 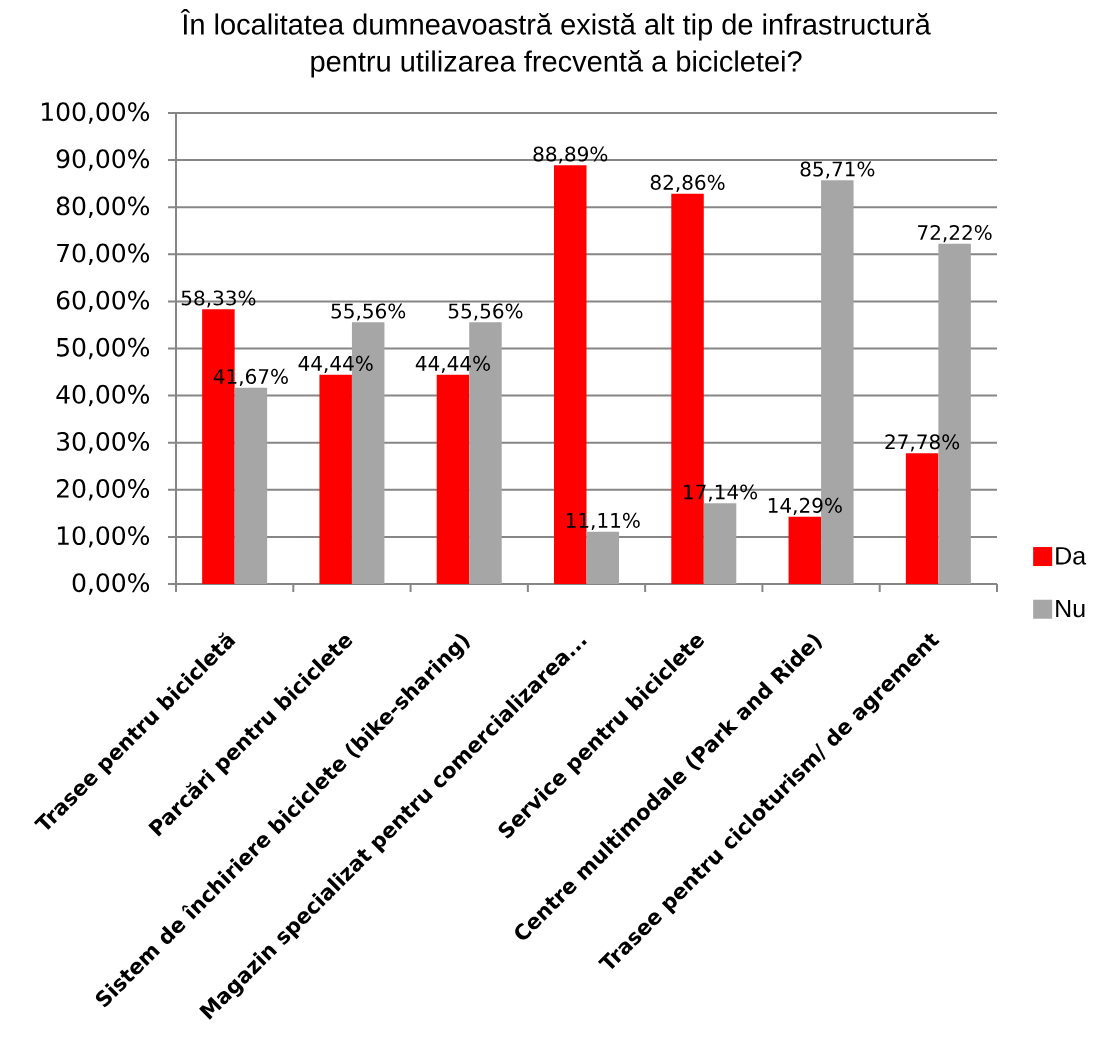 I want to click on data-label: 82,86%, so click(x=687, y=183).